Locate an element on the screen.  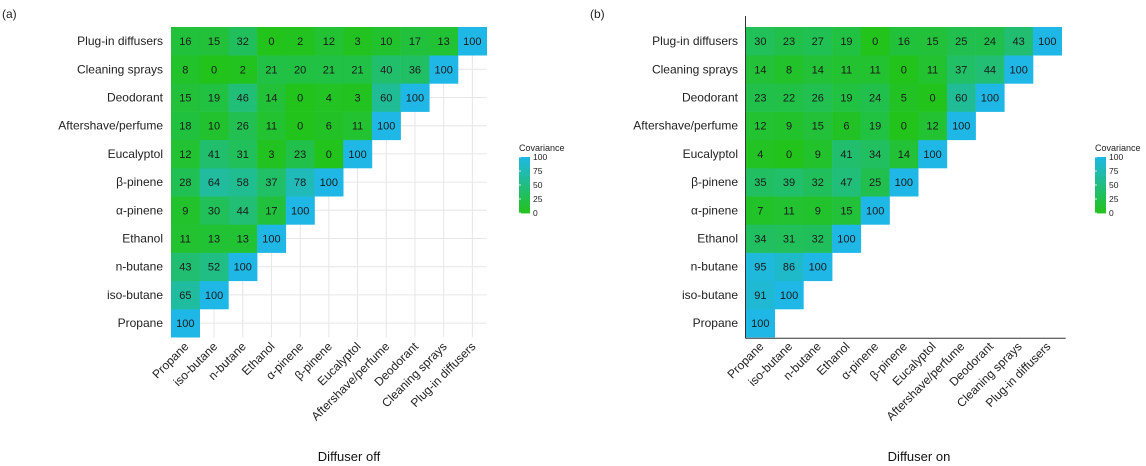
cell-value-label: 78 is located at coordinates (300, 183).